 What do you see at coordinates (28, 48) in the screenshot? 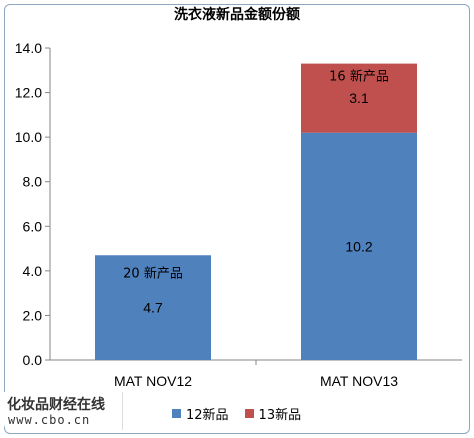
I see `y-tick-label: 14.0` at bounding box center [28, 48].